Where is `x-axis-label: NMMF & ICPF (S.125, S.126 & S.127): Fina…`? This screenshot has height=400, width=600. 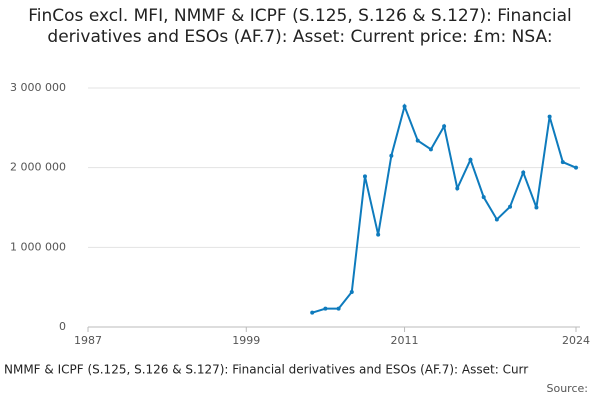
x-axis-label: NMMF & ICPF (S.125, S.126 & S.127): Fina… is located at coordinates (266, 370).